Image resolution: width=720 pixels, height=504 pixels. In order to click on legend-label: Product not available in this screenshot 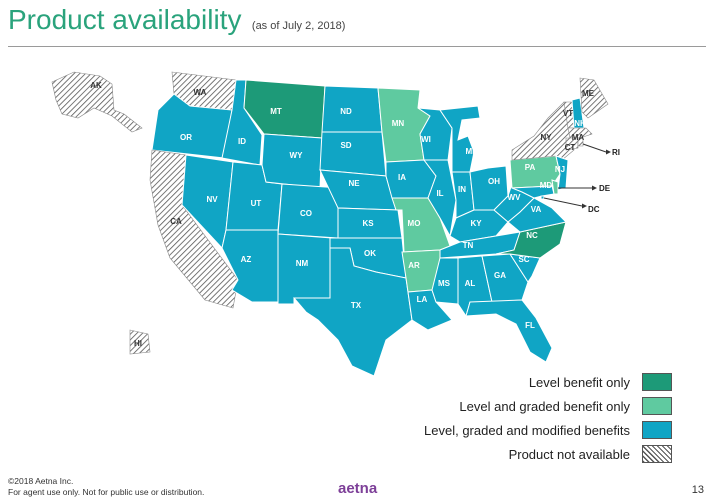, I will do `click(569, 454)`.